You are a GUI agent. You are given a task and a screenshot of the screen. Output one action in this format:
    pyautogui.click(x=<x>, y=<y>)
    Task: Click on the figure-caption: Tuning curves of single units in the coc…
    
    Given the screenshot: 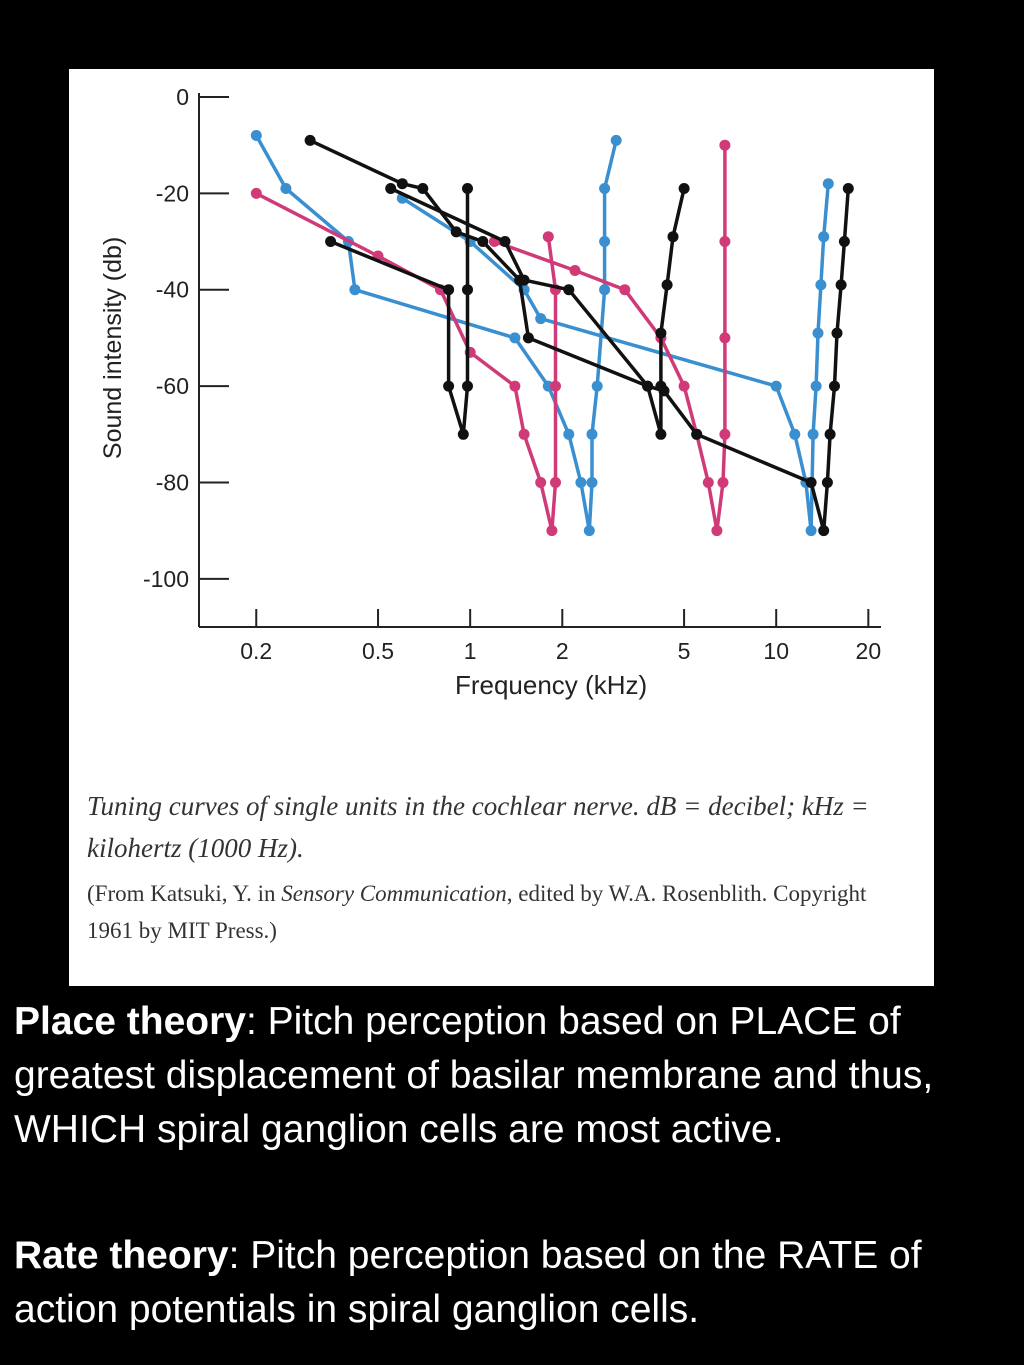 What is the action you would take?
    pyautogui.click(x=478, y=827)
    